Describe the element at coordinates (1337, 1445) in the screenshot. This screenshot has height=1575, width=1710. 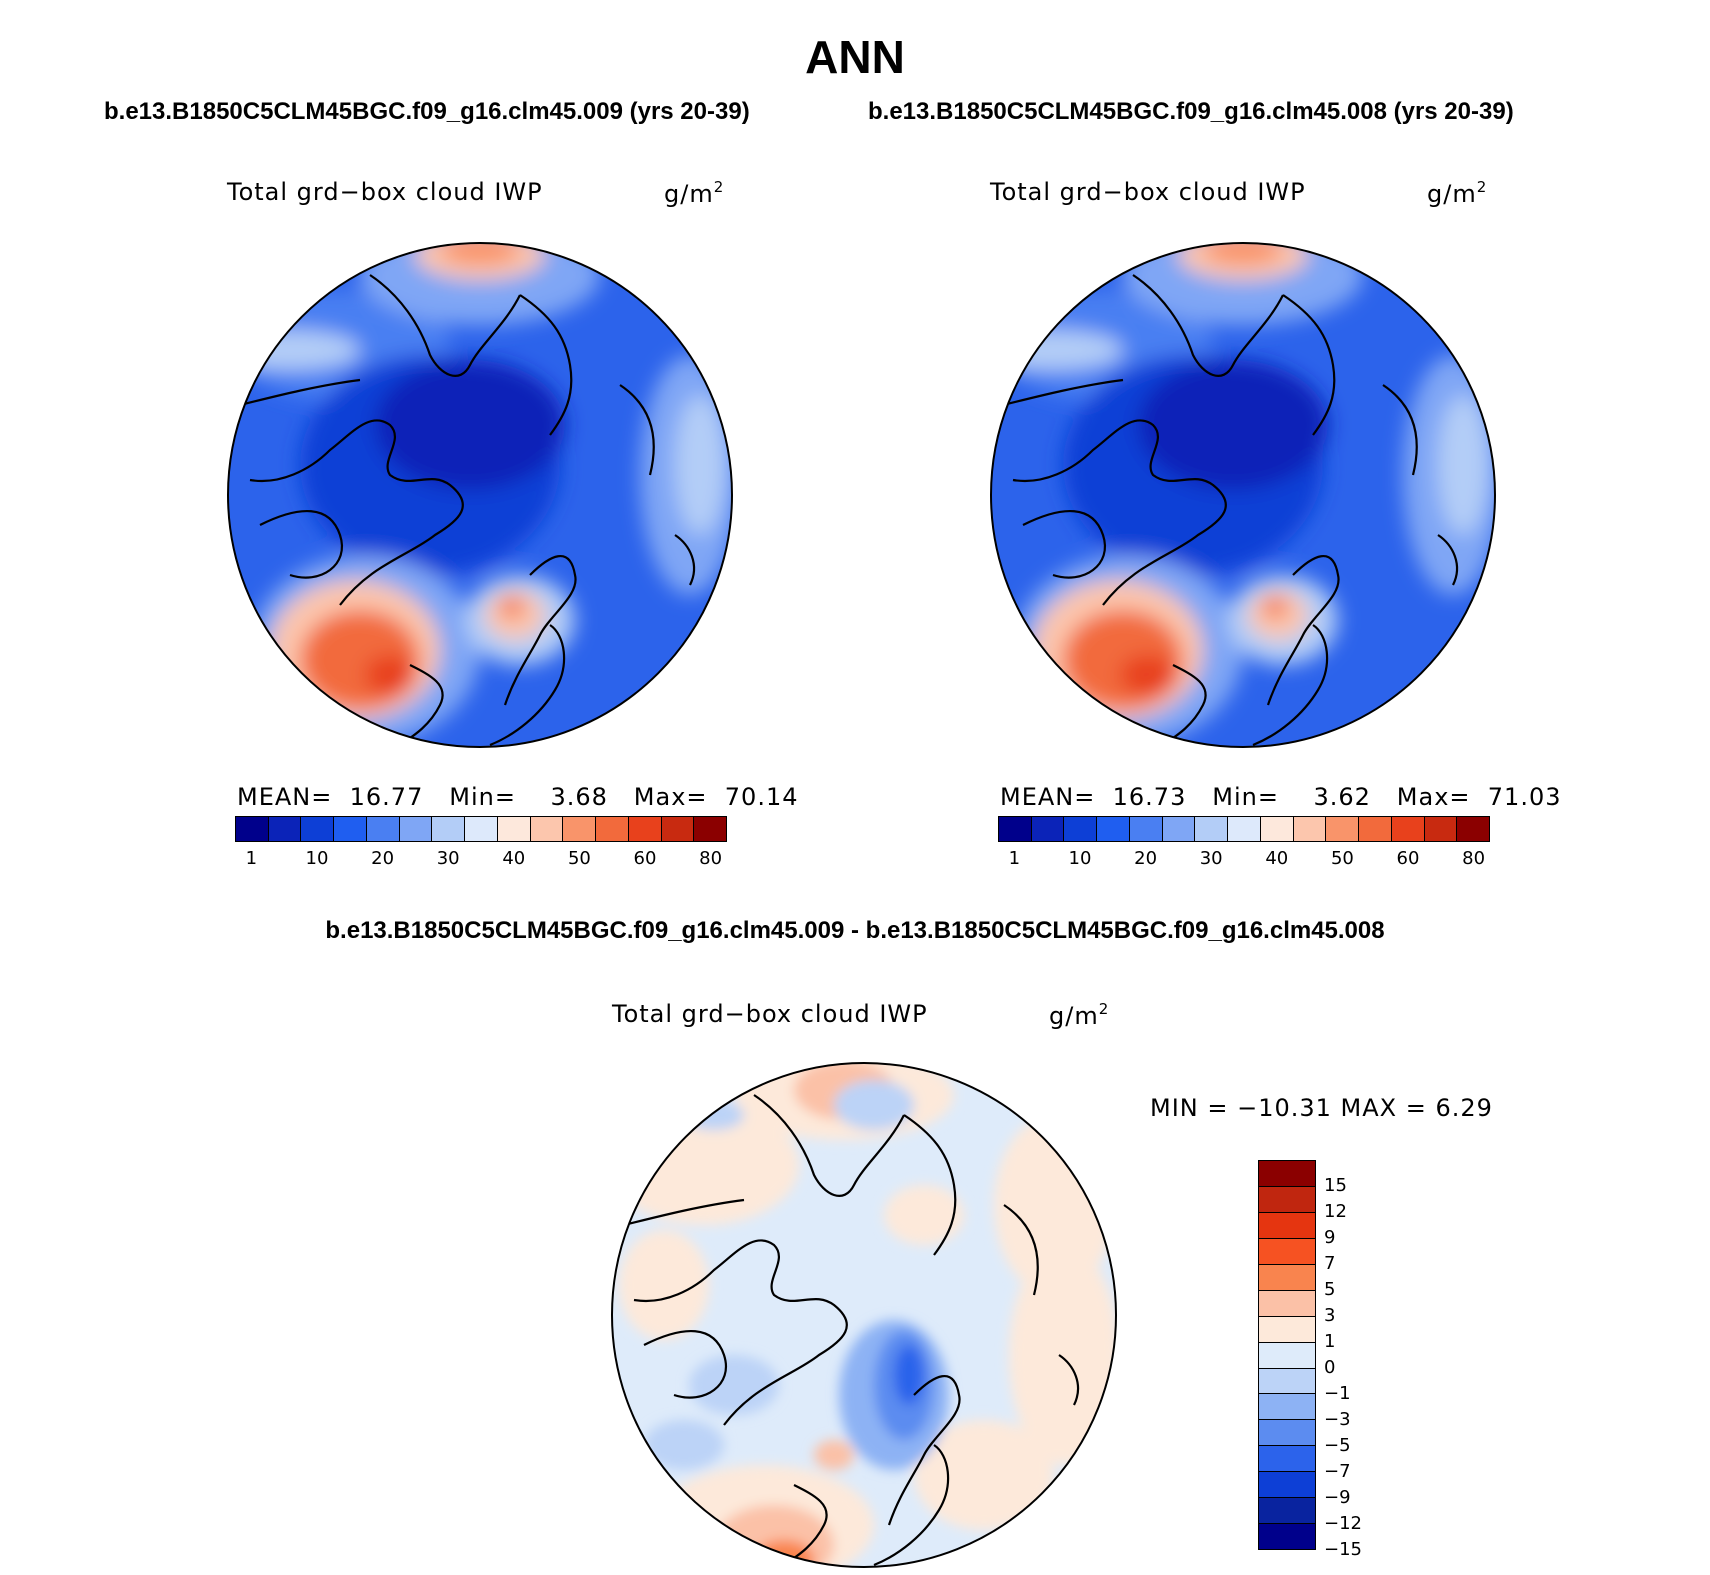
I see `difference-colorbar-tick-label: −5` at that location.